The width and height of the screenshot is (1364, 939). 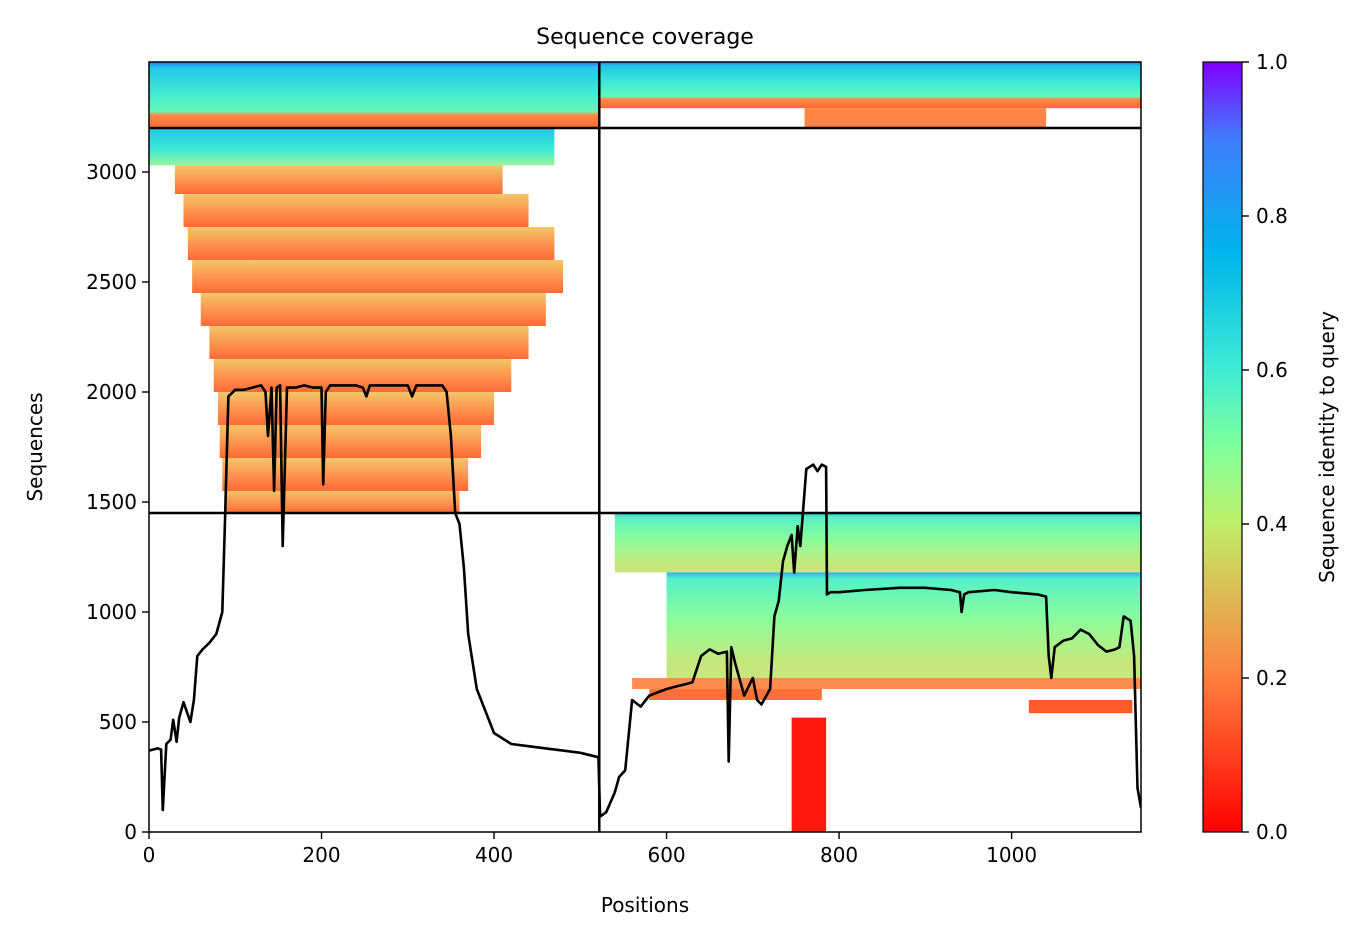 I want to click on x-axis-ticks: 0 200 400 600 800 1000, so click(x=590, y=849).